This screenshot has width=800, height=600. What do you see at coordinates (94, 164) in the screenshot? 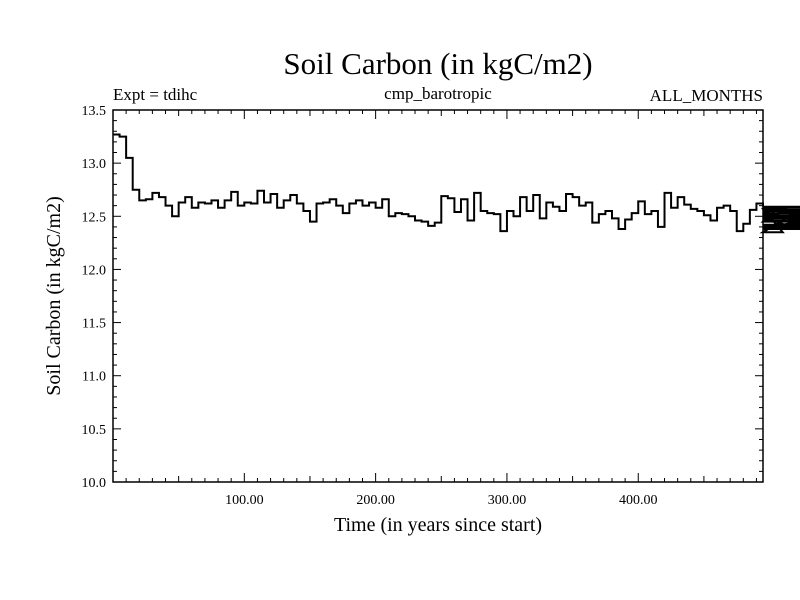
I see `y-tick-label: 13.0` at bounding box center [94, 164].